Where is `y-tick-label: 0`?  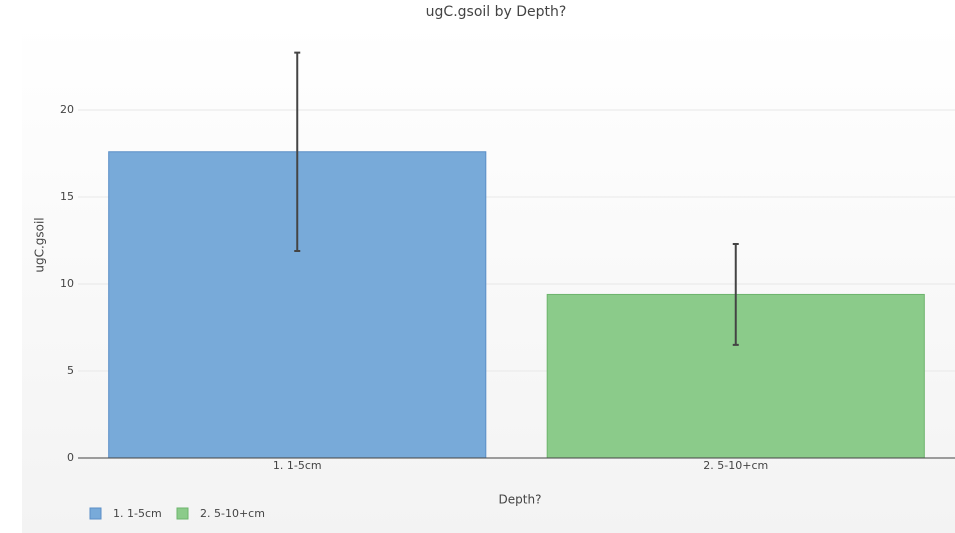 y-tick-label: 0 is located at coordinates (70, 457).